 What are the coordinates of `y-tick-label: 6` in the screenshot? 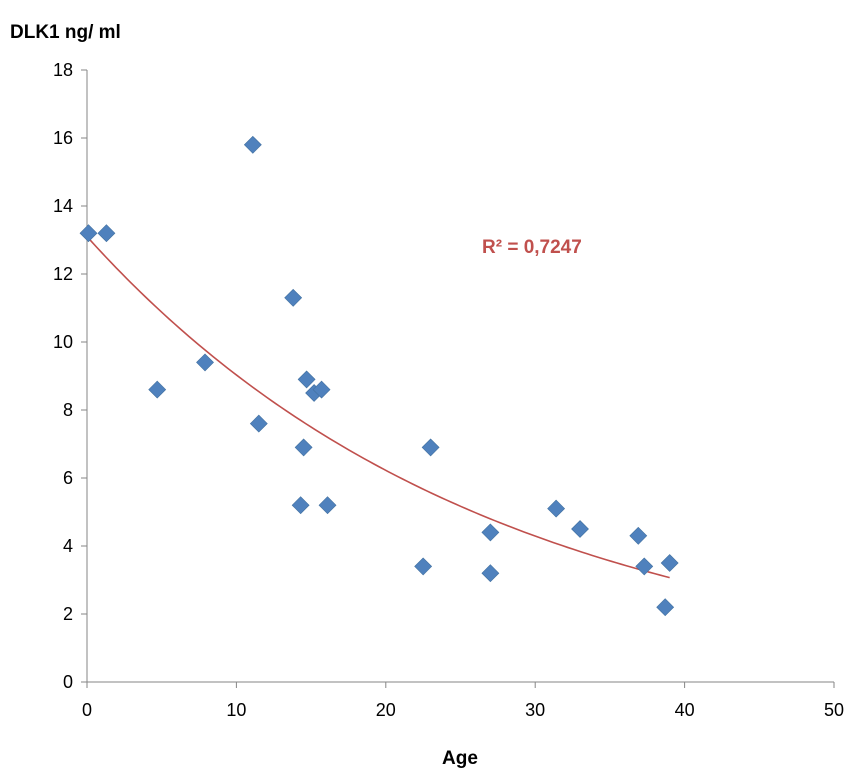 It's located at (68, 478).